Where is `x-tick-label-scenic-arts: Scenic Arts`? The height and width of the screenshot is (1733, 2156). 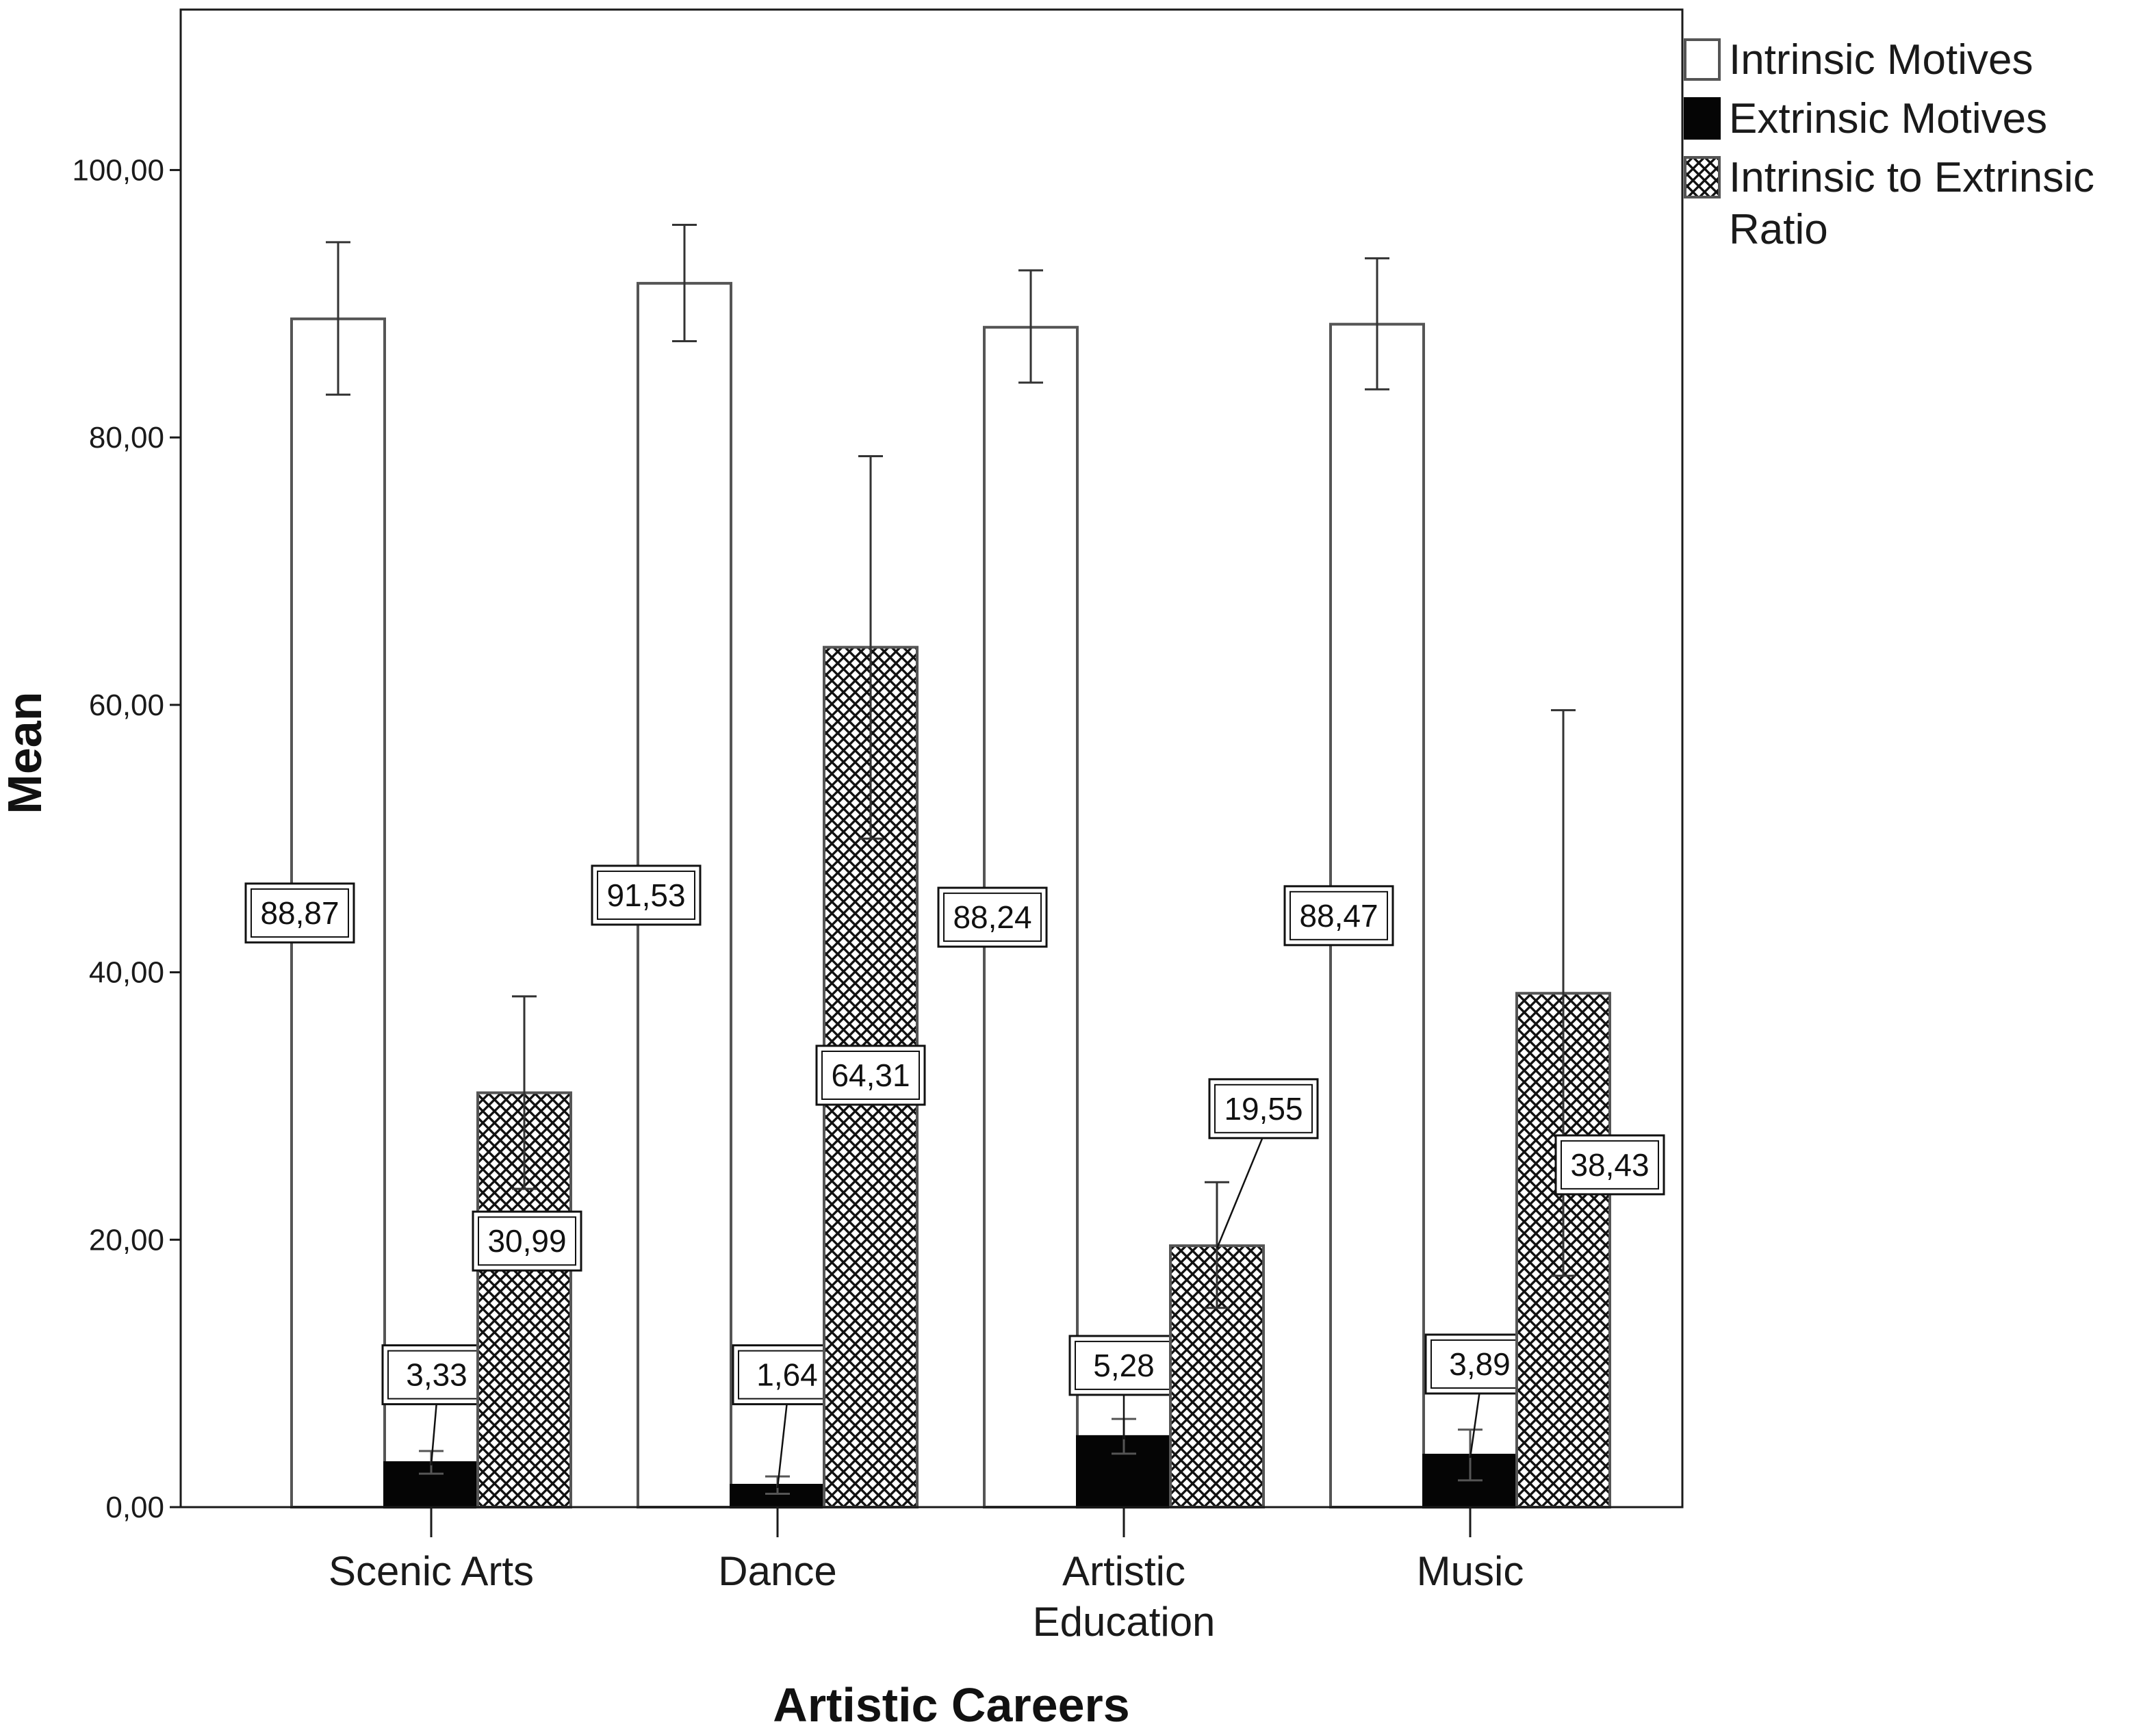 x-tick-label-scenic-arts: Scenic Arts is located at coordinates (431, 1571).